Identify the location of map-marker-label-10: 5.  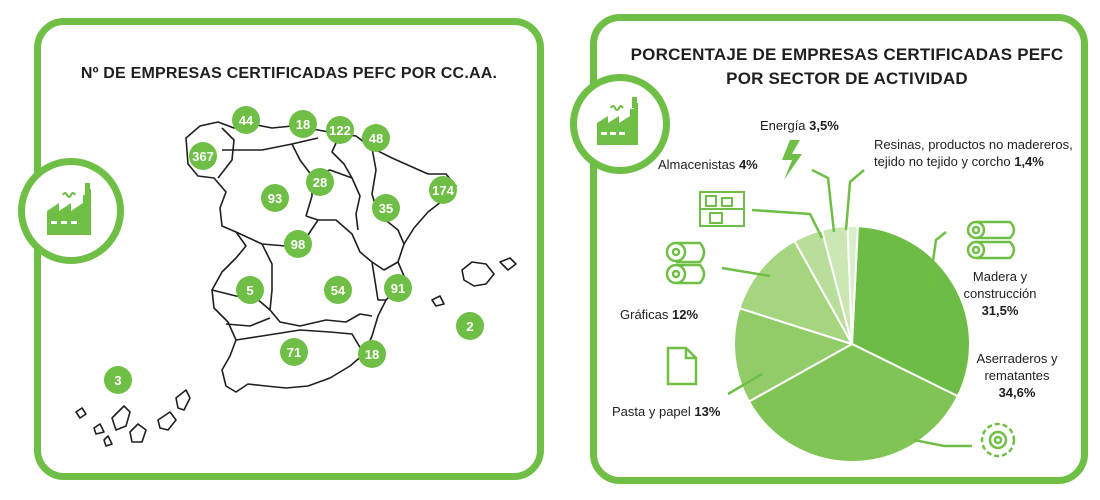
(249, 290).